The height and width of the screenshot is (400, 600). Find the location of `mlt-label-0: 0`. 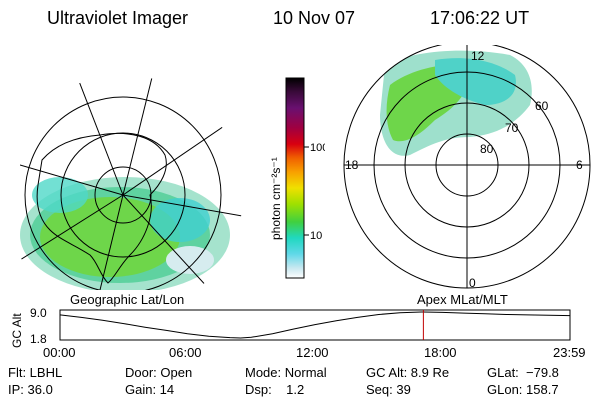

mlt-label-0: 0 is located at coordinates (472, 283).